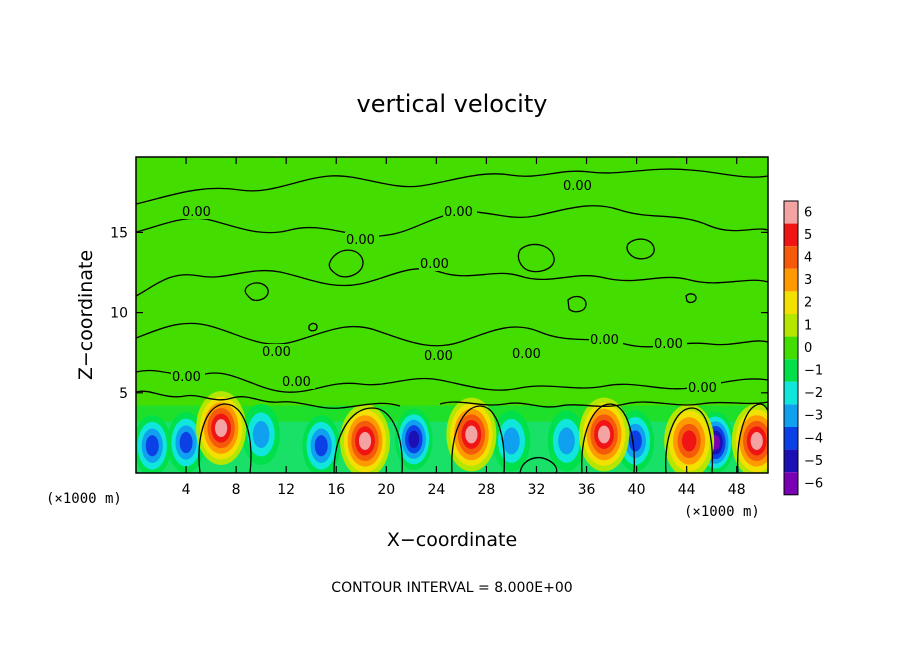 Image resolution: width=904 pixels, height=654 pixels. What do you see at coordinates (803, 348) in the screenshot?
I see `colorbar: 6 5 4 3 2 1 0 −1 −2 −3 −4 −5 −6` at bounding box center [803, 348].